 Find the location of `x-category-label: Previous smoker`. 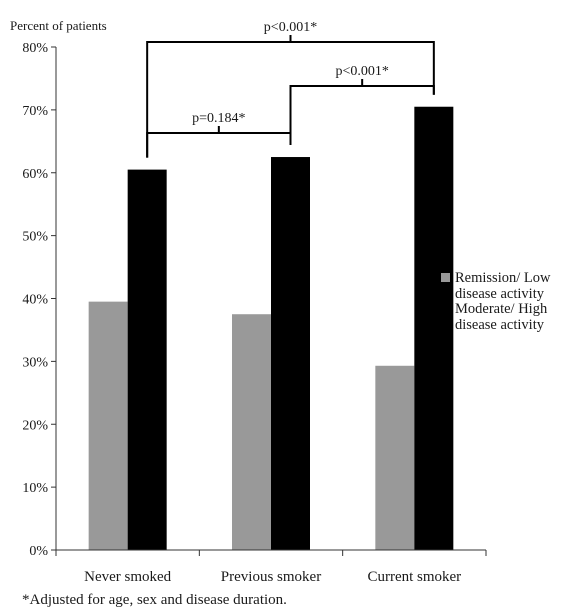

x-category-label: Previous smoker is located at coordinates (271, 577).